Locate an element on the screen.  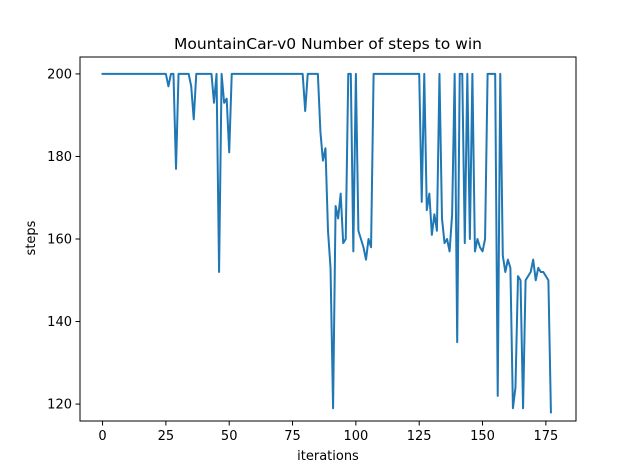
x-tick-label: 50 is located at coordinates (229, 436).